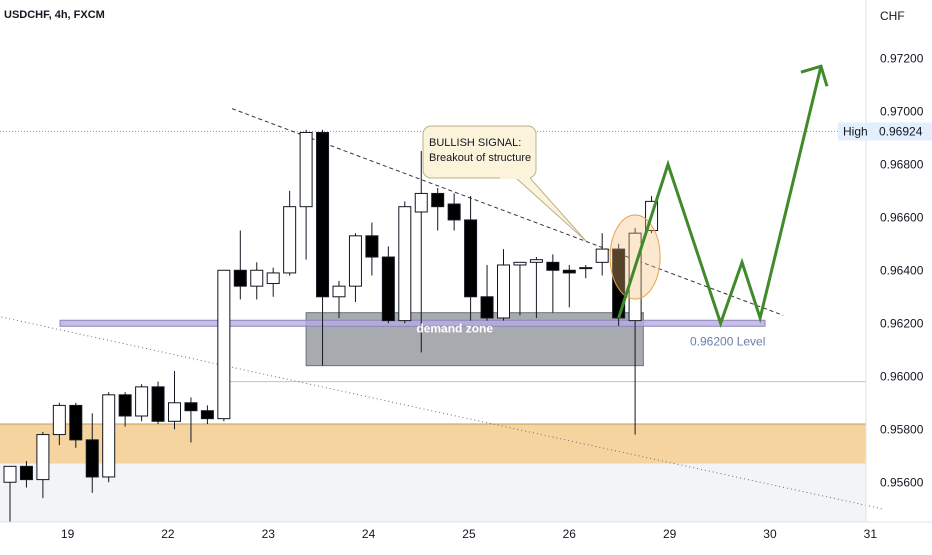  Describe the element at coordinates (902, 58) in the screenshot. I see `y-tick-label: 0.97200` at that location.